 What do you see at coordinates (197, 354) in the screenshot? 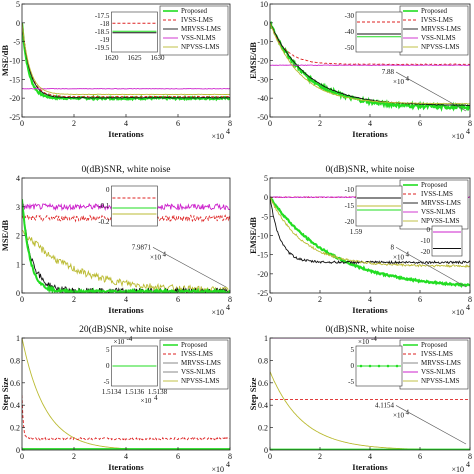
I see `legend-entry: IVSS-LMS` at bounding box center [197, 354].